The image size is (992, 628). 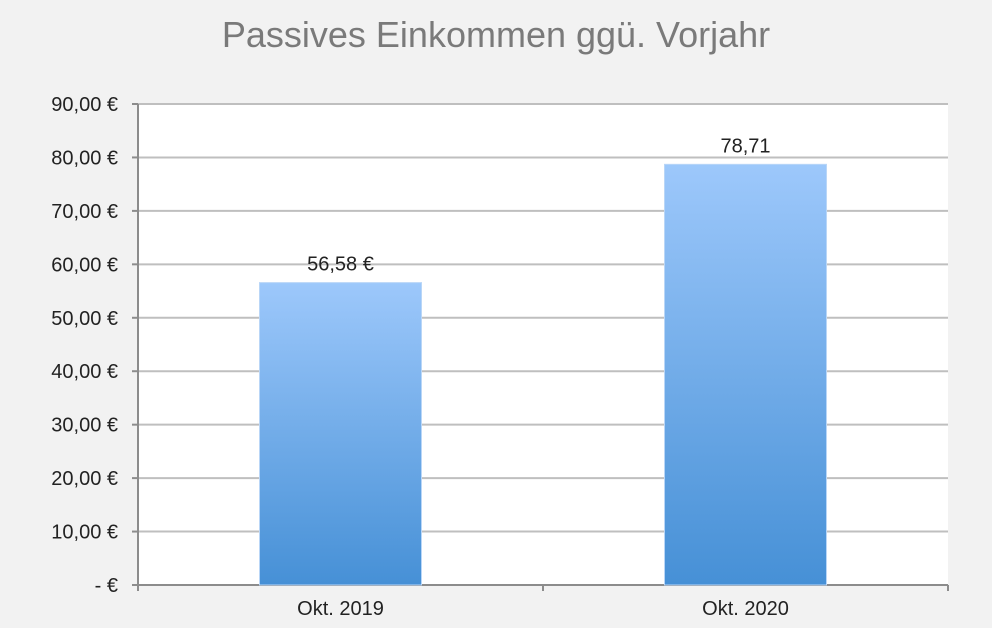 What do you see at coordinates (84, 533) in the screenshot?
I see `y-tick-label: 10,00 €` at bounding box center [84, 533].